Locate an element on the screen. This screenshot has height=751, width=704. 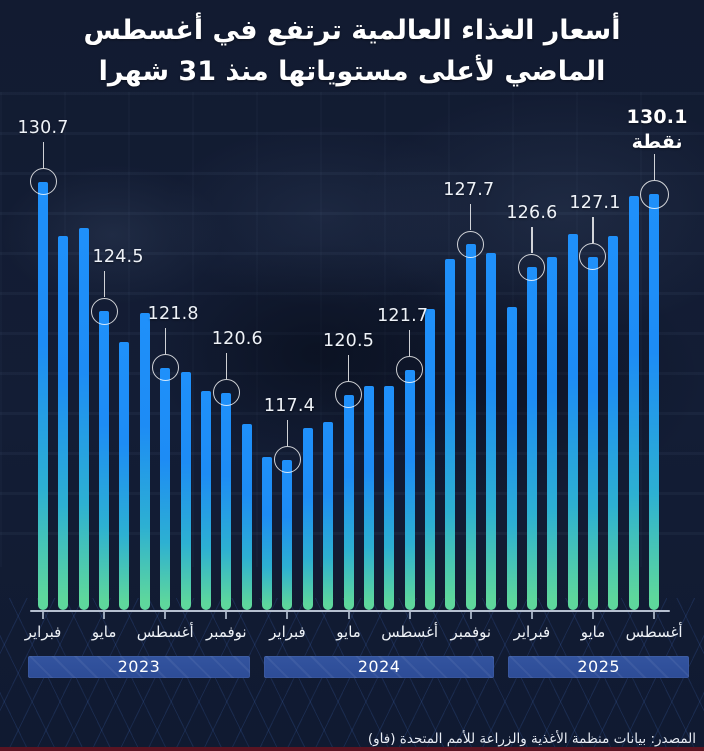
value-label-unit: نقطة is located at coordinates (657, 142).